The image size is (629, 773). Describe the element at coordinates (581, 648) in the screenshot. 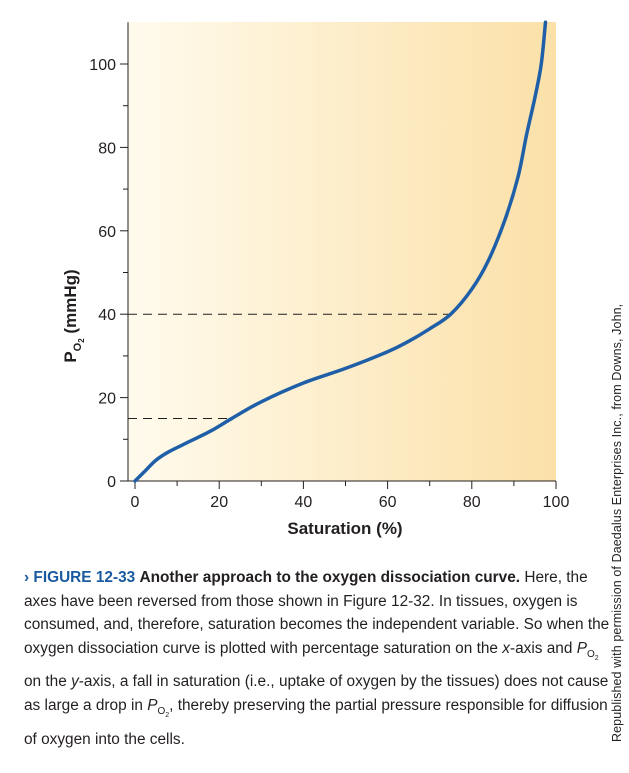

I see `caption-po2-p: P` at that location.